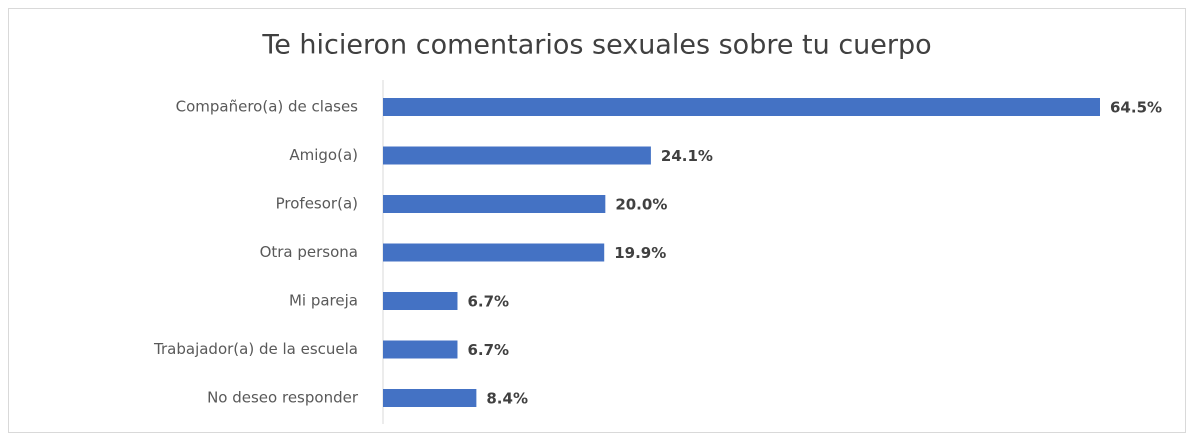 The image size is (1194, 441). Describe the element at coordinates (283, 398) in the screenshot. I see `category-label: No deseo responder` at that location.